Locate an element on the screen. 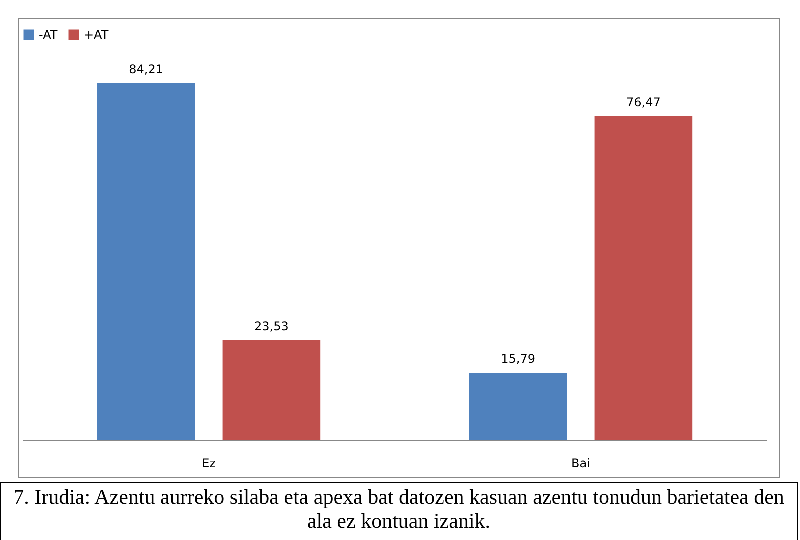  data-label: 15,79 is located at coordinates (518, 359).